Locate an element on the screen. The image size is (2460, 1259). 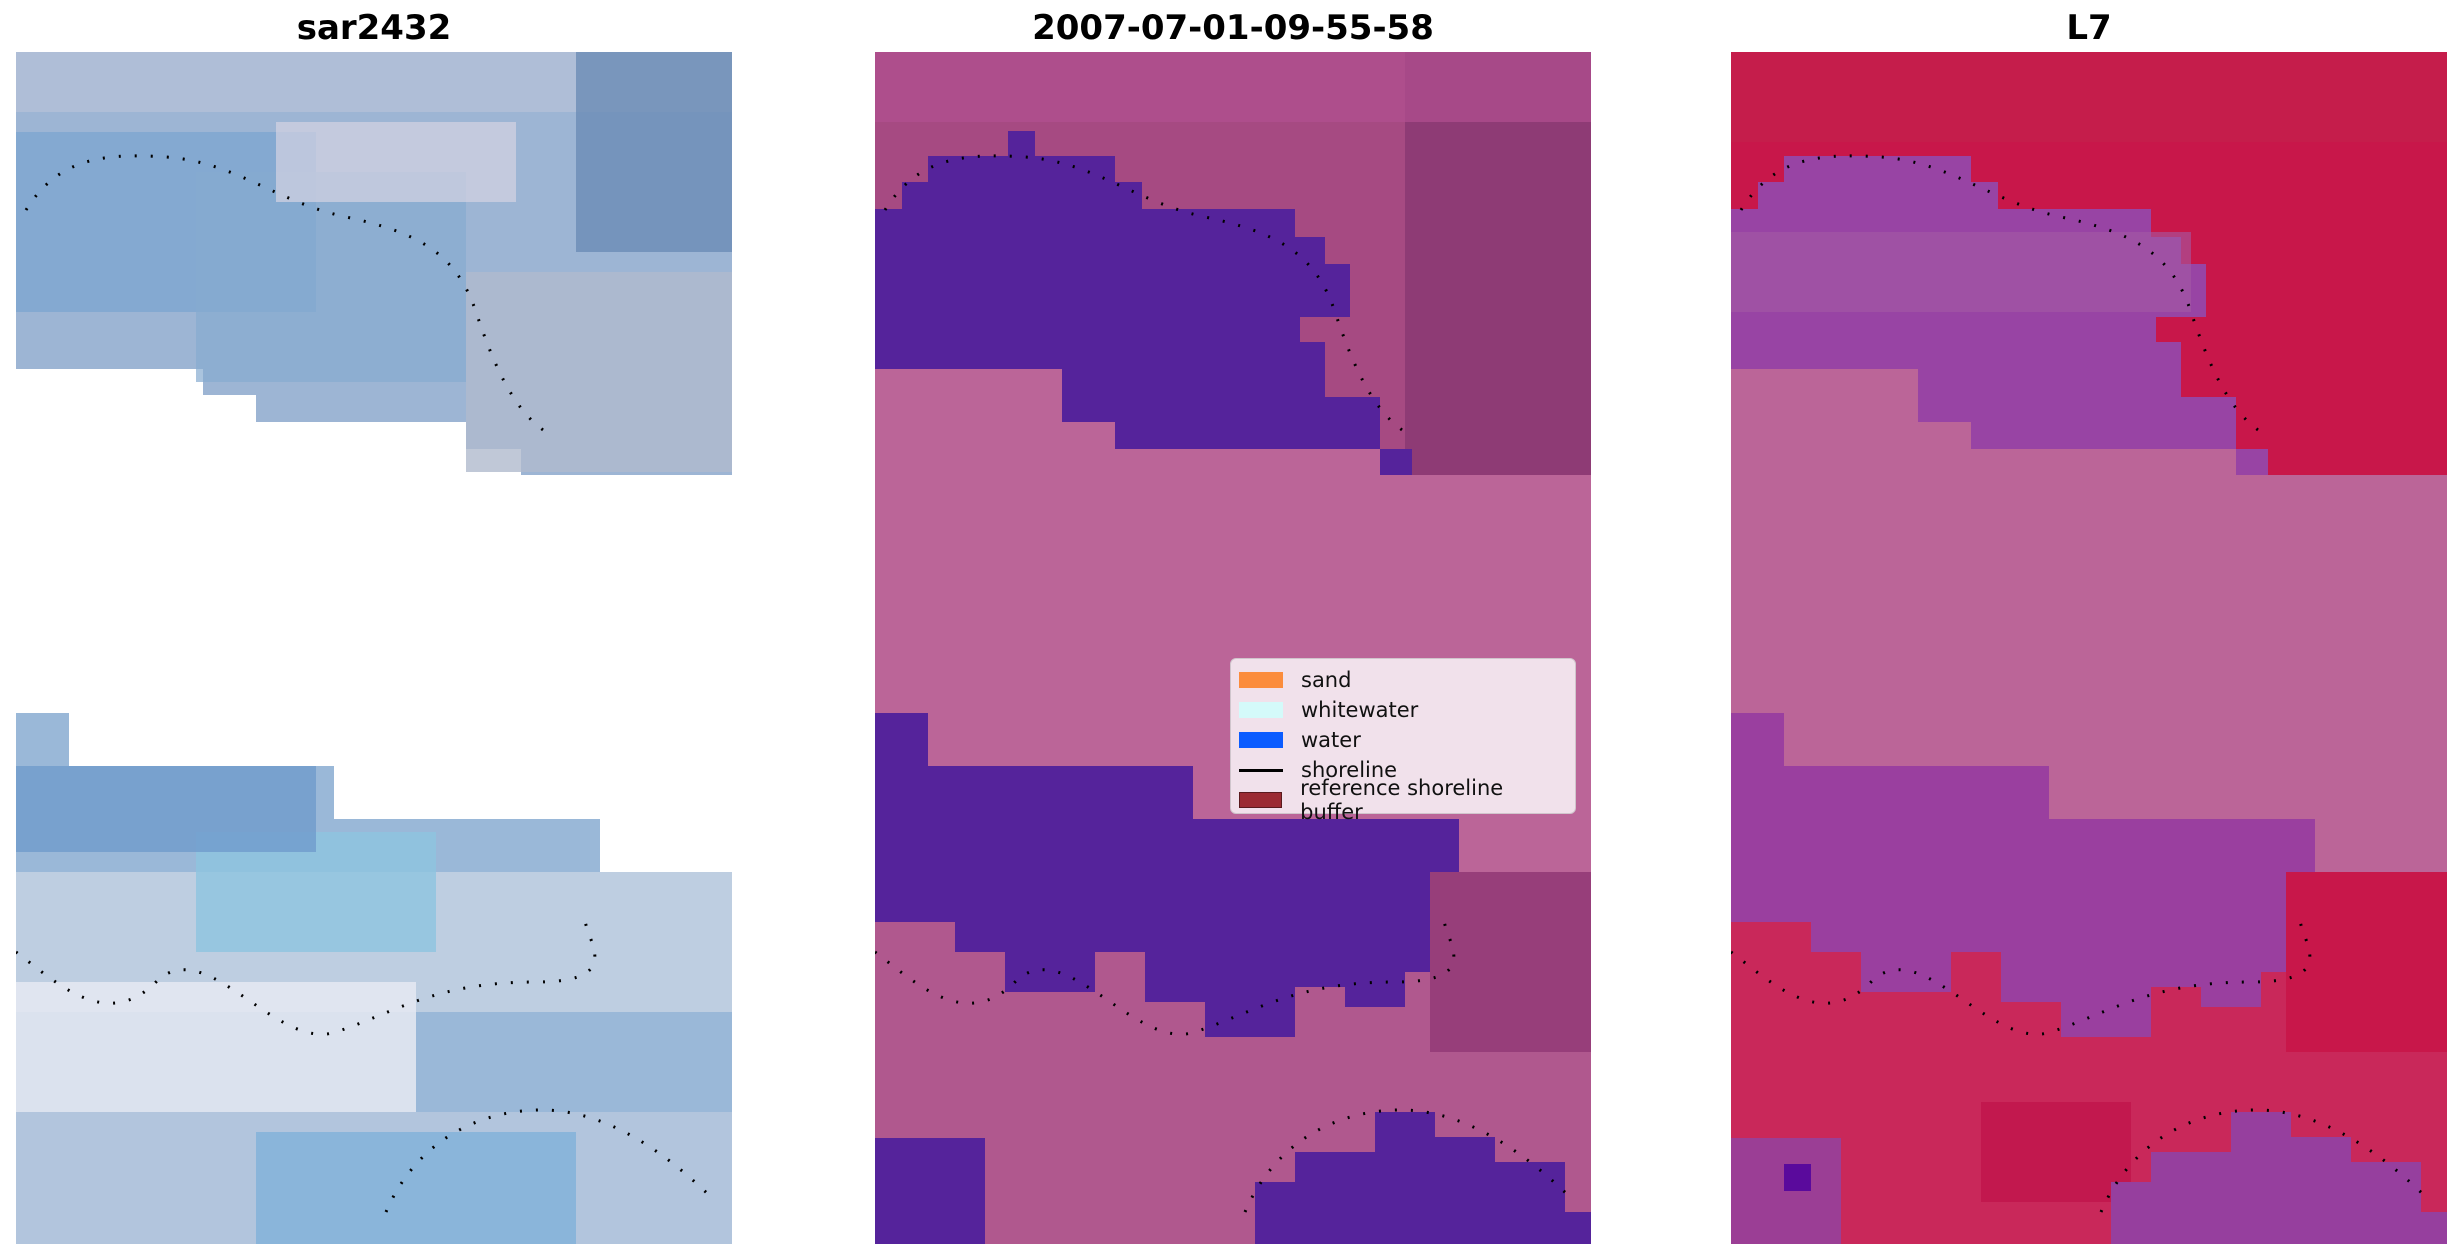
legend-item-water: water is located at coordinates (1403, 740).